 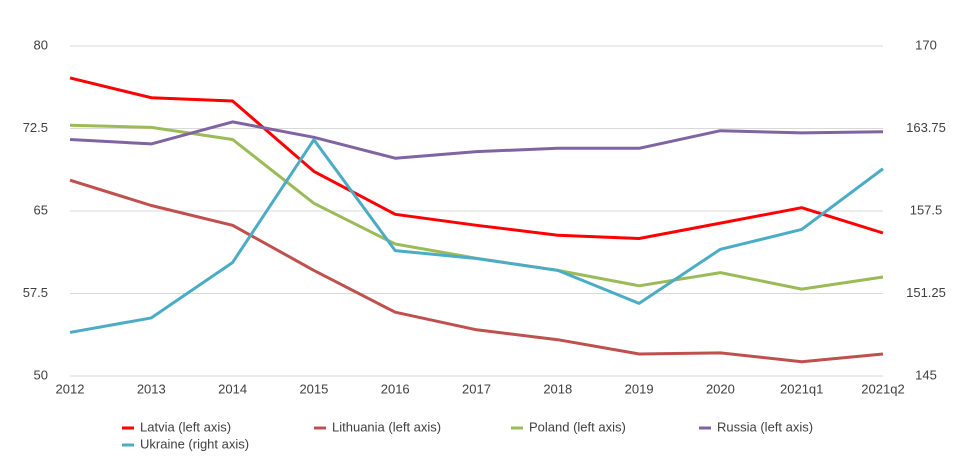 I want to click on y-tick-label: 80, so click(x=41, y=44).